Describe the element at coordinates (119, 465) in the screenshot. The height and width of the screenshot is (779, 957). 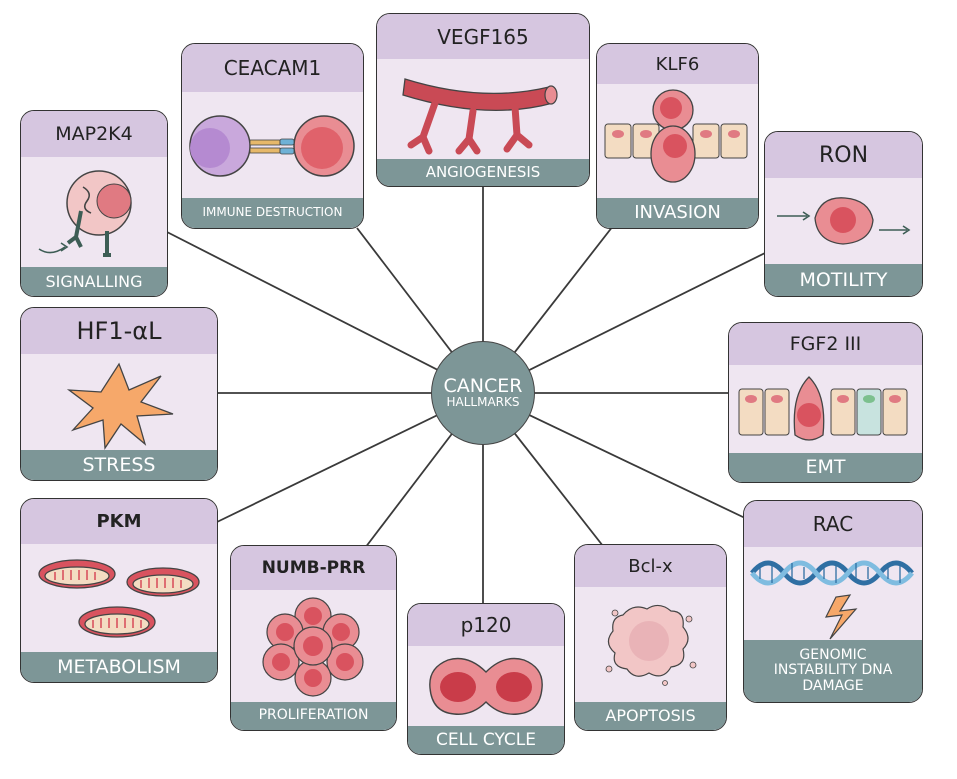
I see `hallmark-label: STRESS` at that location.